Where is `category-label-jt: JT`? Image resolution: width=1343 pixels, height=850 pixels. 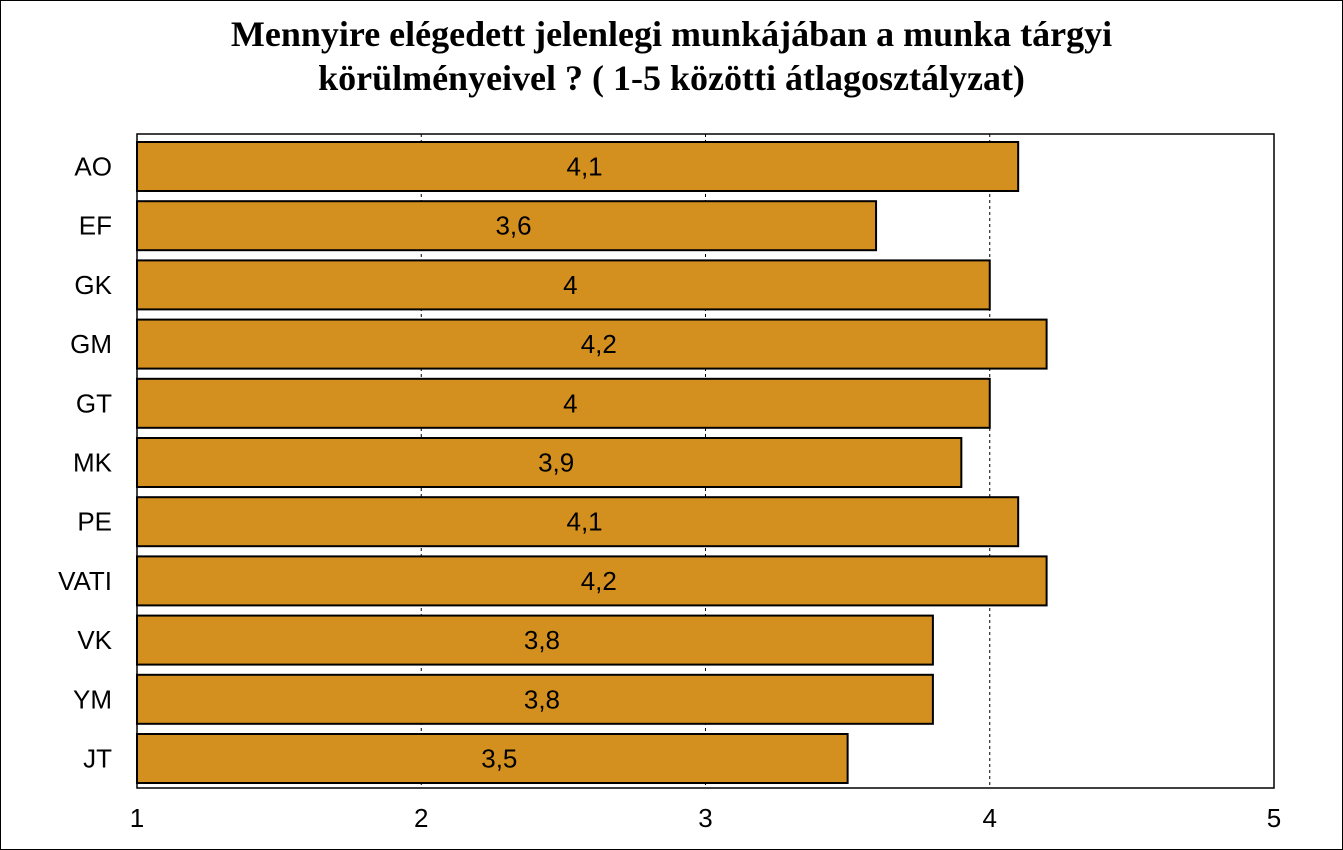 category-label-jt: JT is located at coordinates (97, 759).